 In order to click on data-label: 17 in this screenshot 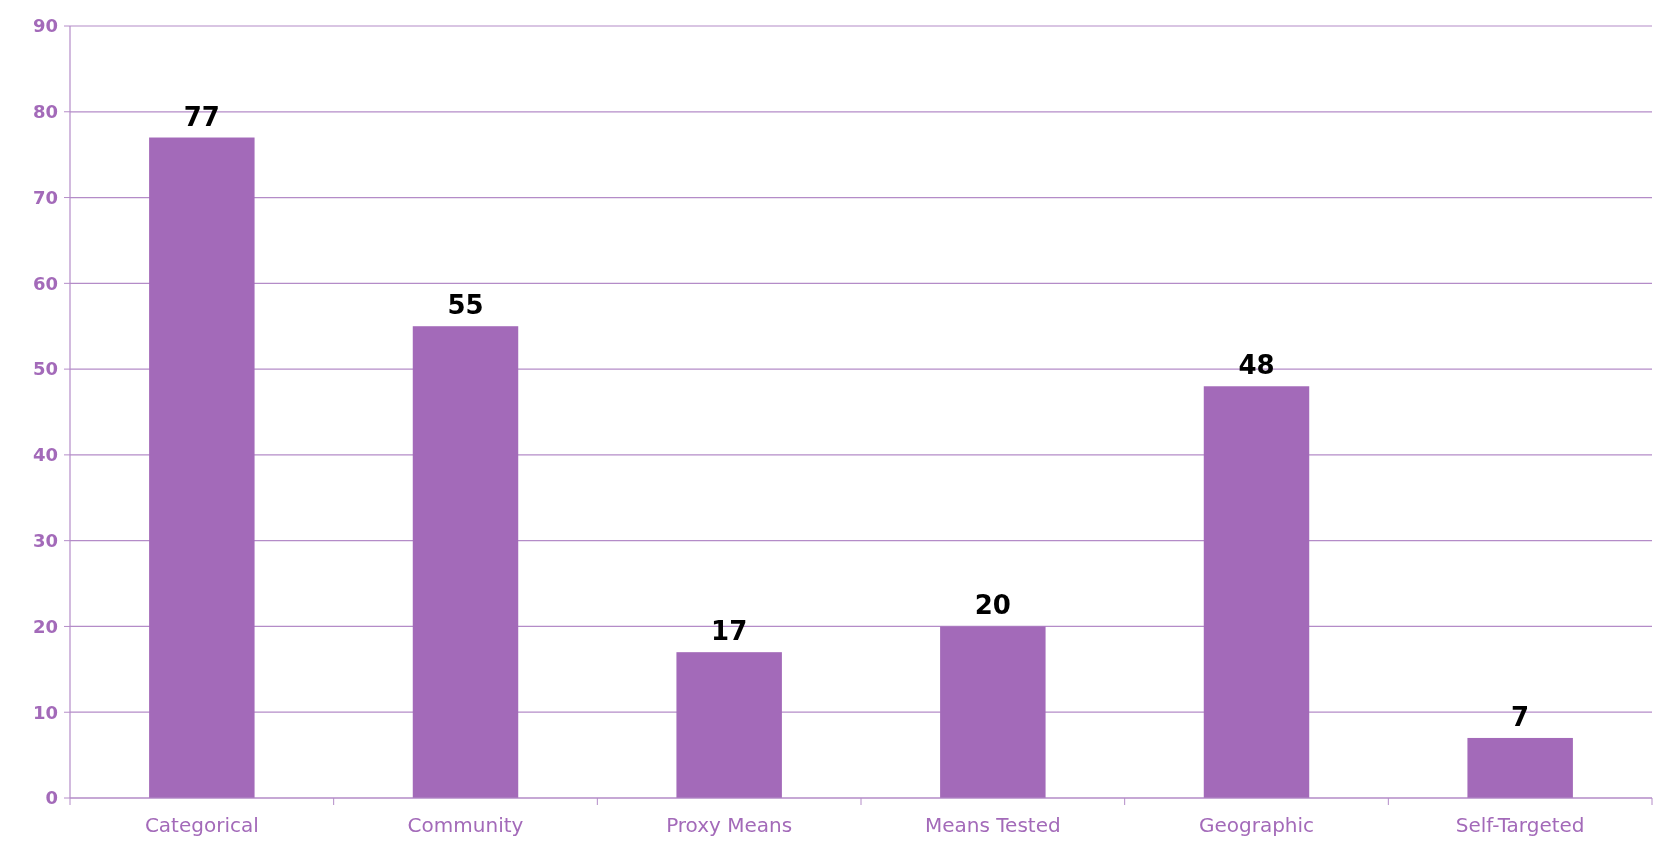, I will do `click(729, 631)`.